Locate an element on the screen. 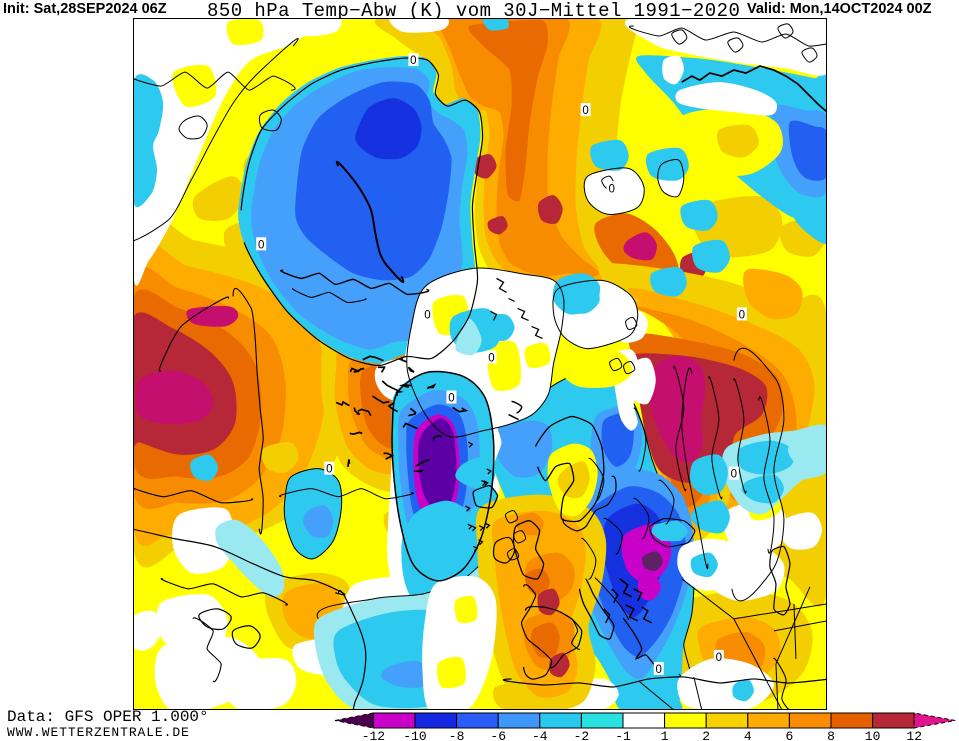  svg-text: 12 is located at coordinates (914, 735).